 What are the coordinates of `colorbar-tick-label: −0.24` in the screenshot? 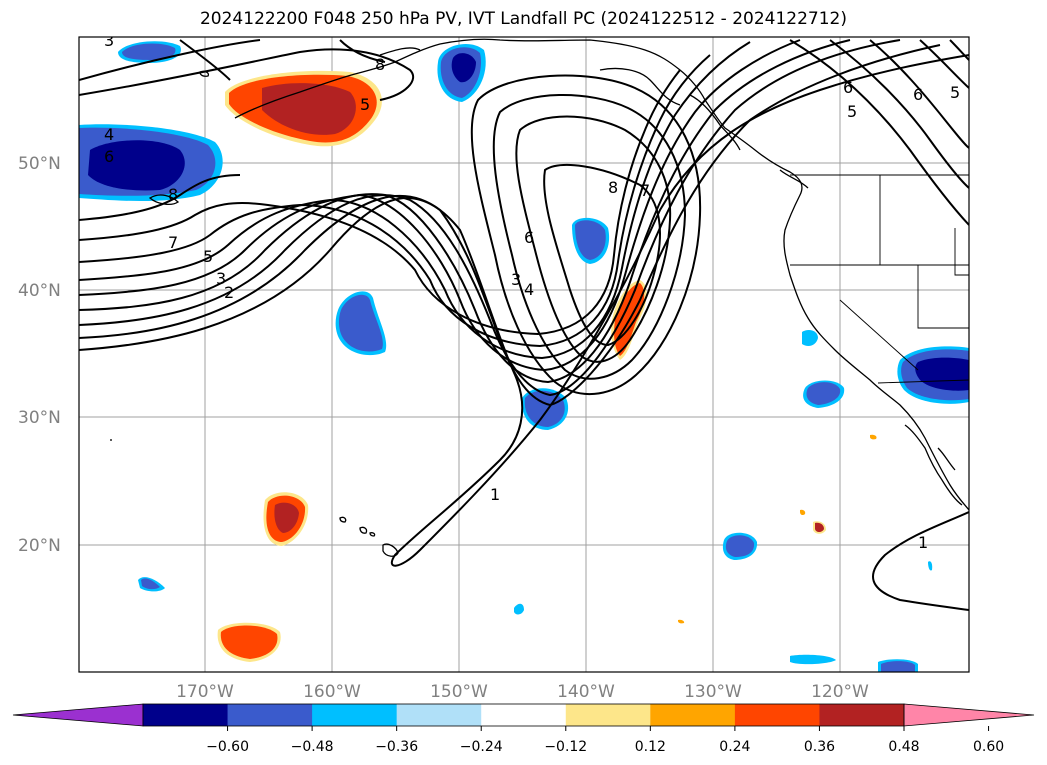 It's located at (481, 747).